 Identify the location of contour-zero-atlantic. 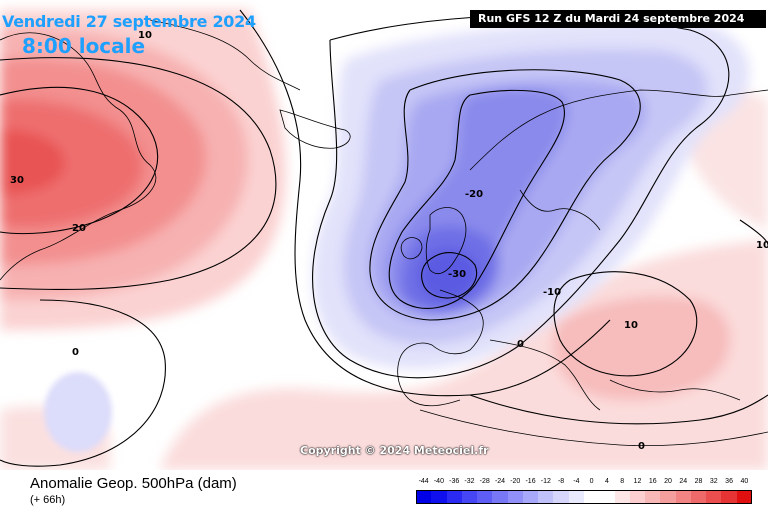
(83, 383).